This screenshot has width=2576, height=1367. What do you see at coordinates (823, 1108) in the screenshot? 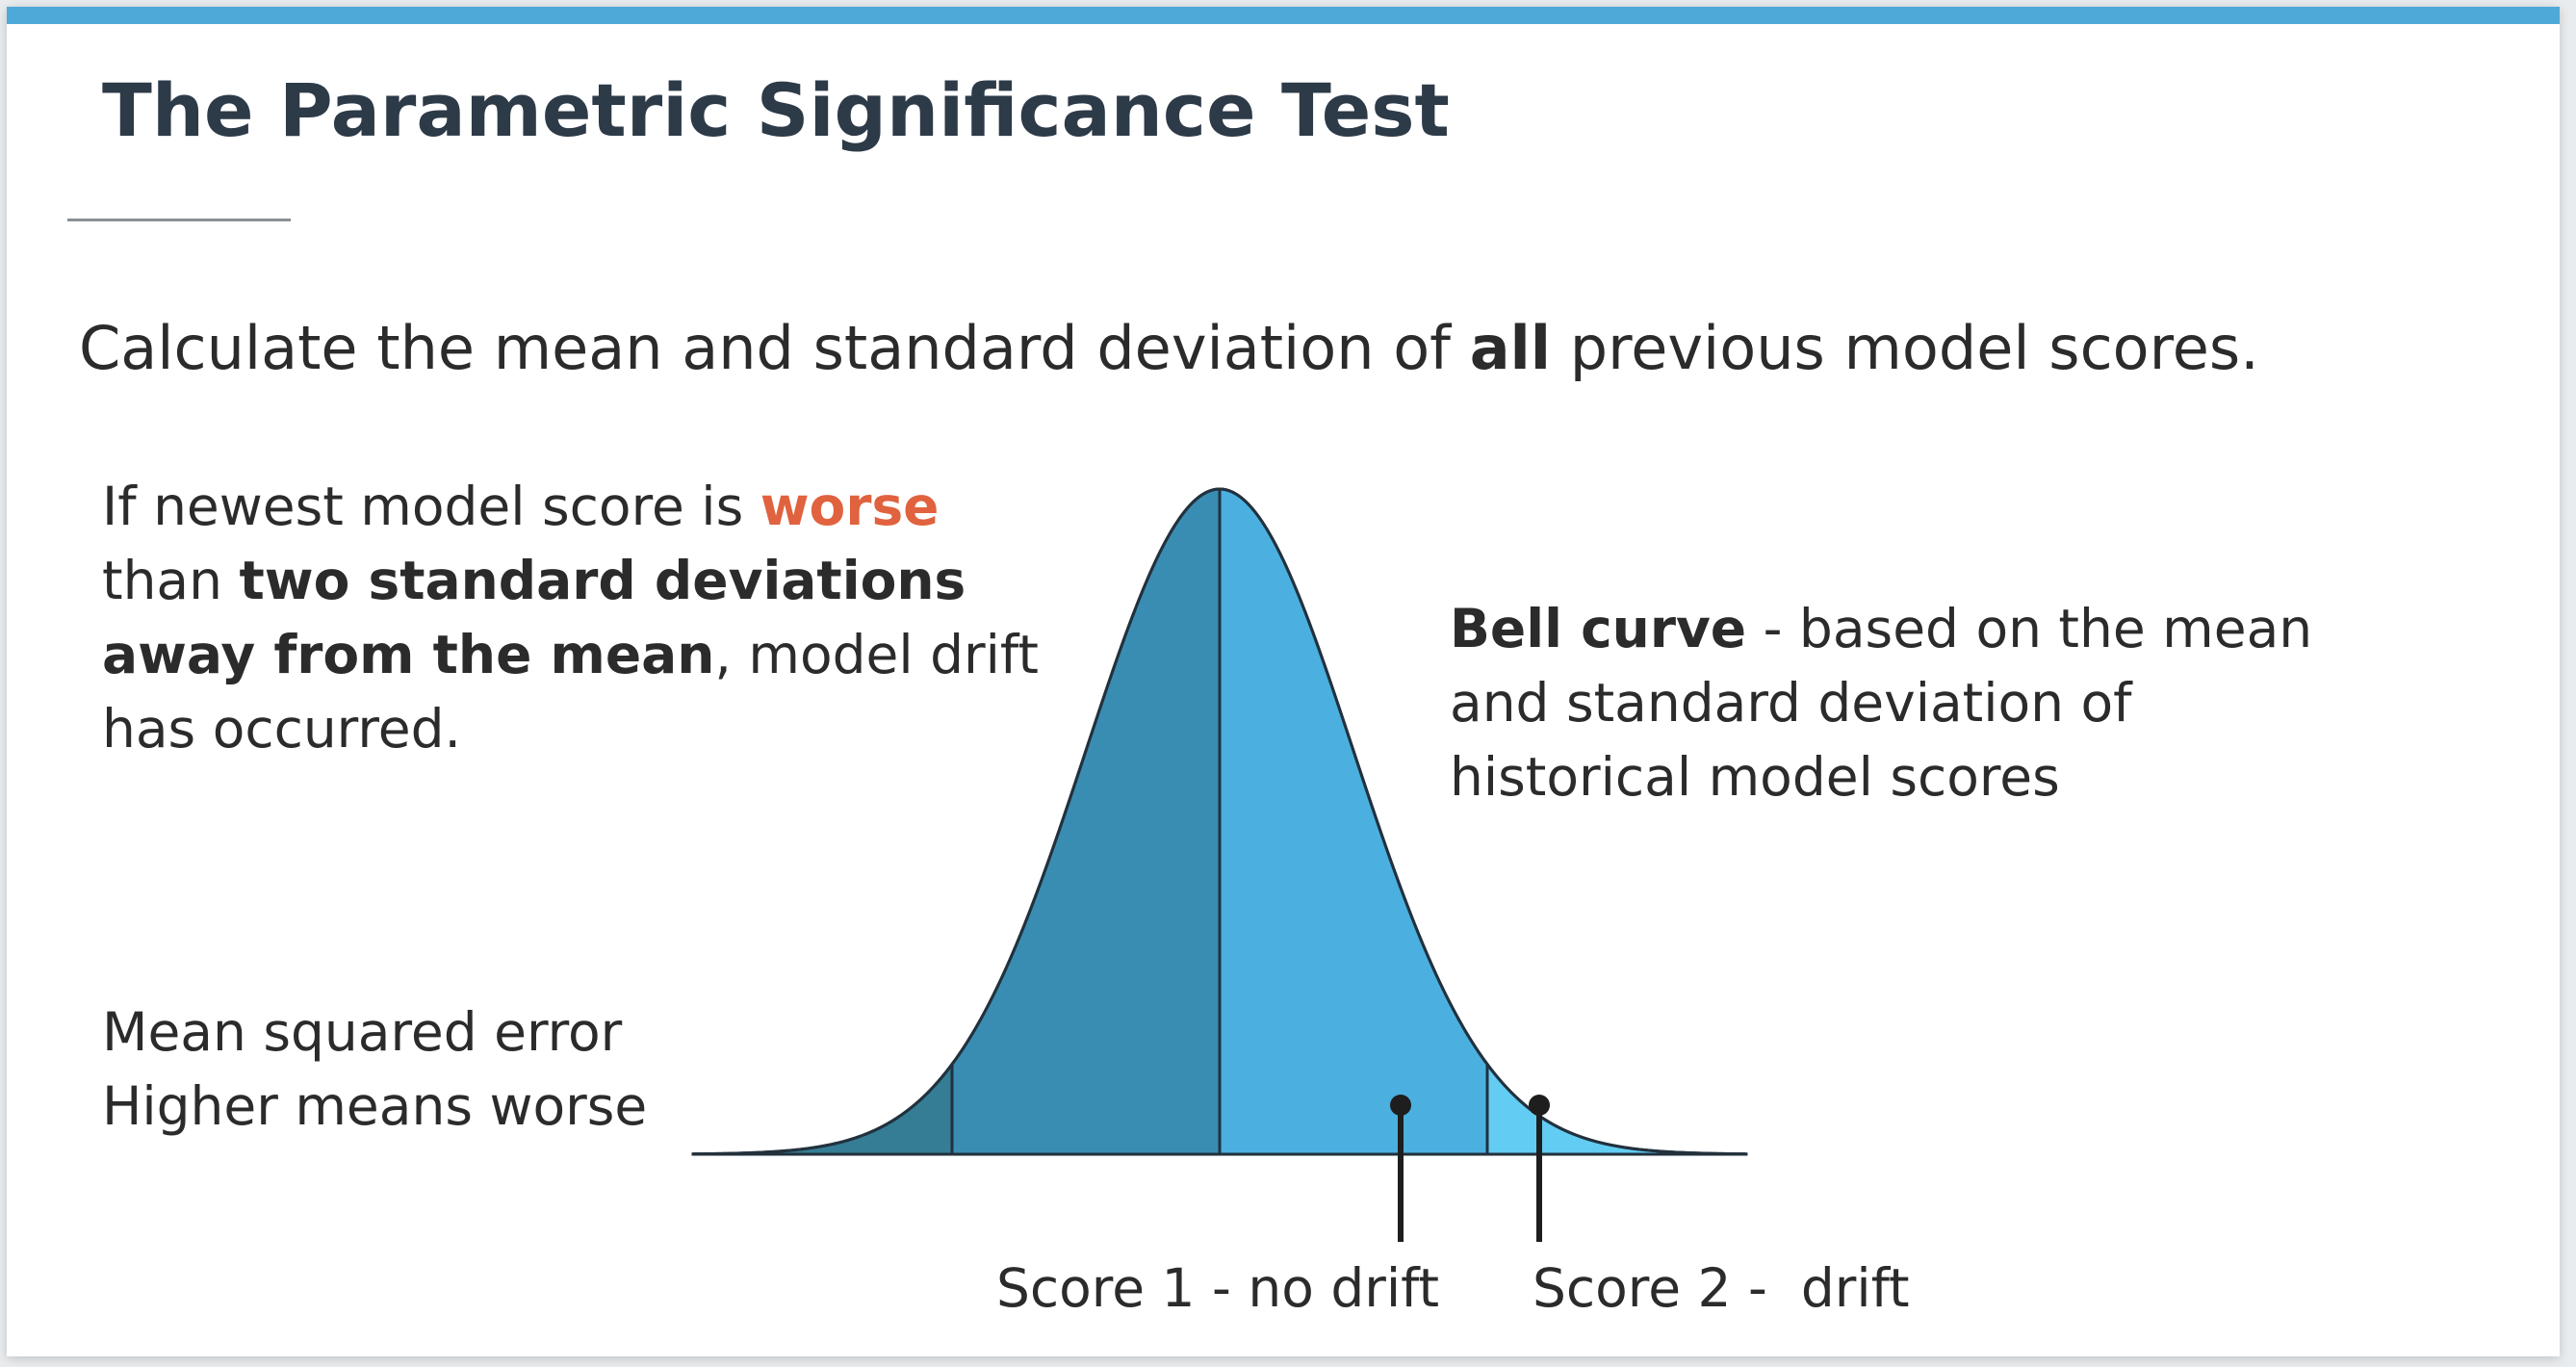
I see `bell-tail-left` at bounding box center [823, 1108].